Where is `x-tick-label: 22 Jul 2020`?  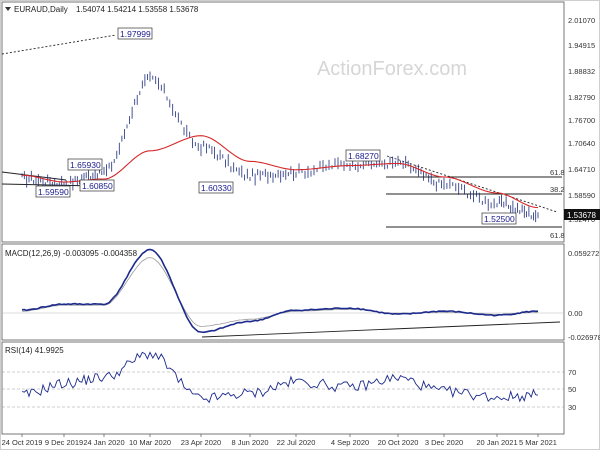 x-tick-label: 22 Jul 2020 is located at coordinates (296, 442).